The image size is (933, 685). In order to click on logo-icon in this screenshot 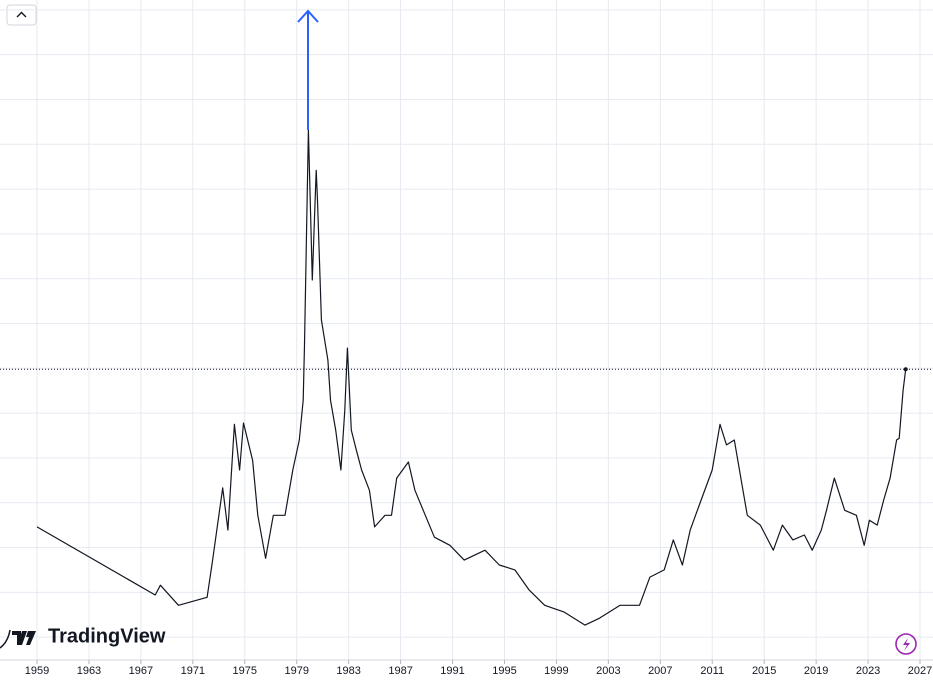, I will do `click(24, 638)`.